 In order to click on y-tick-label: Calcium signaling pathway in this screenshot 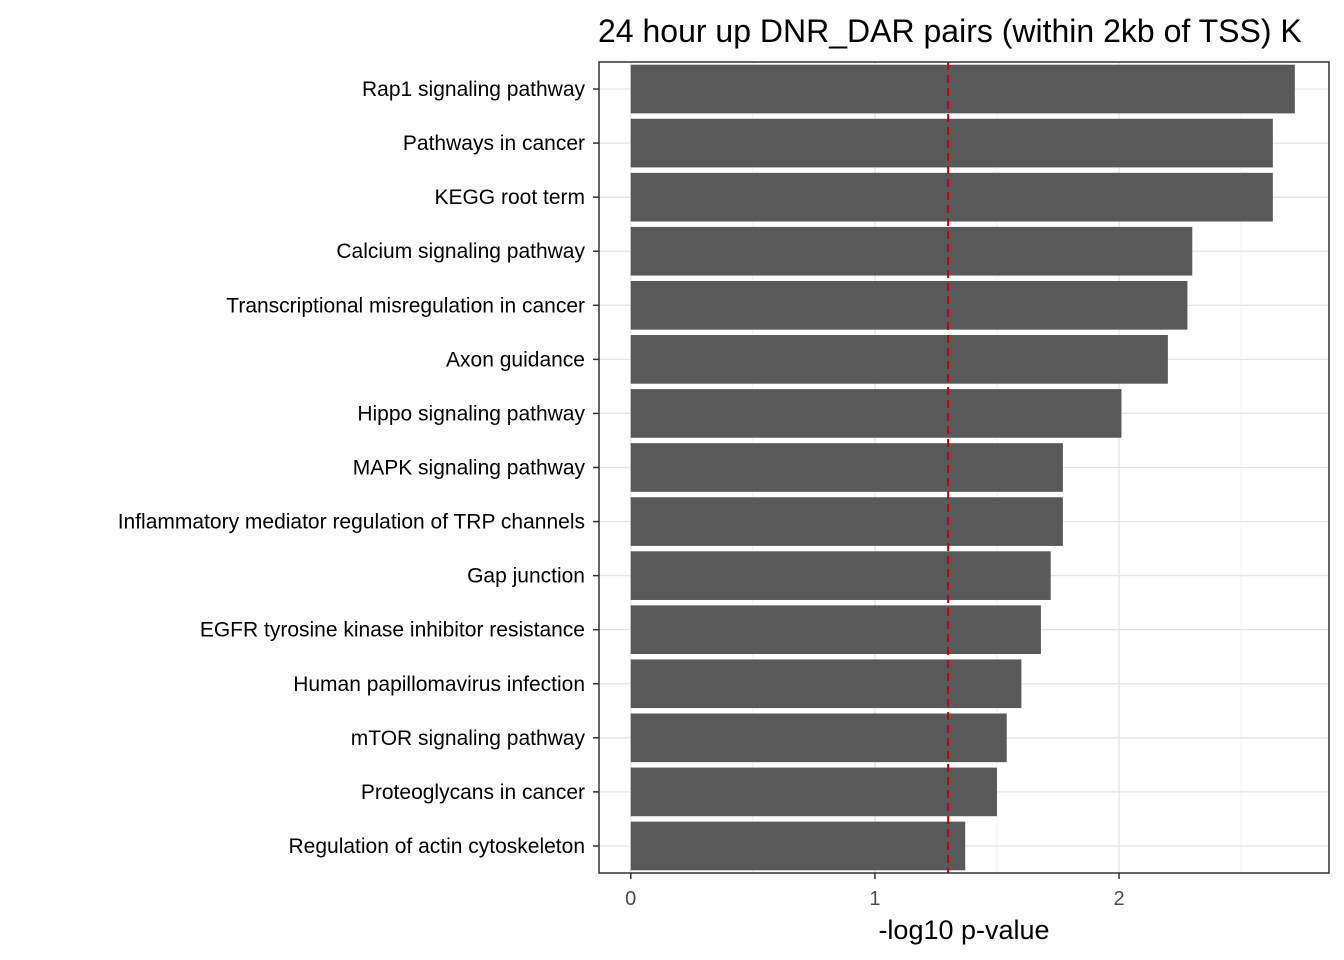, I will do `click(460, 251)`.